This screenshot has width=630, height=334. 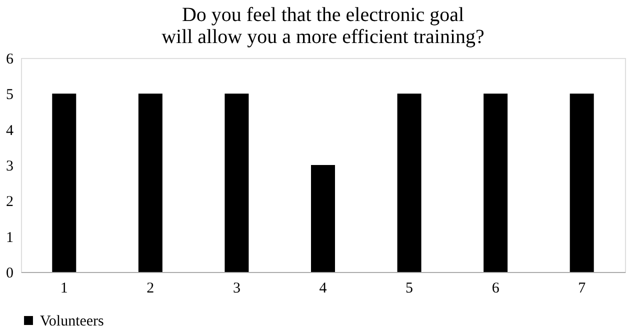 I want to click on y-tick-label: 5, so click(x=10, y=95).